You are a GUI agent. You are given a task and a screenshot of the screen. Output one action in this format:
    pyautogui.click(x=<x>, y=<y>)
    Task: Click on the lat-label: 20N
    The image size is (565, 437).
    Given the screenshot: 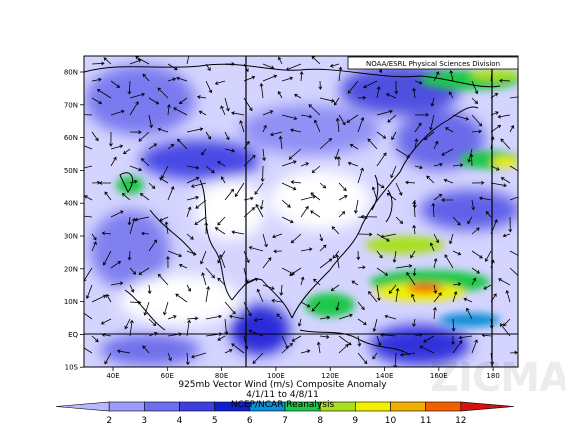 What is the action you would take?
    pyautogui.click(x=71, y=269)
    